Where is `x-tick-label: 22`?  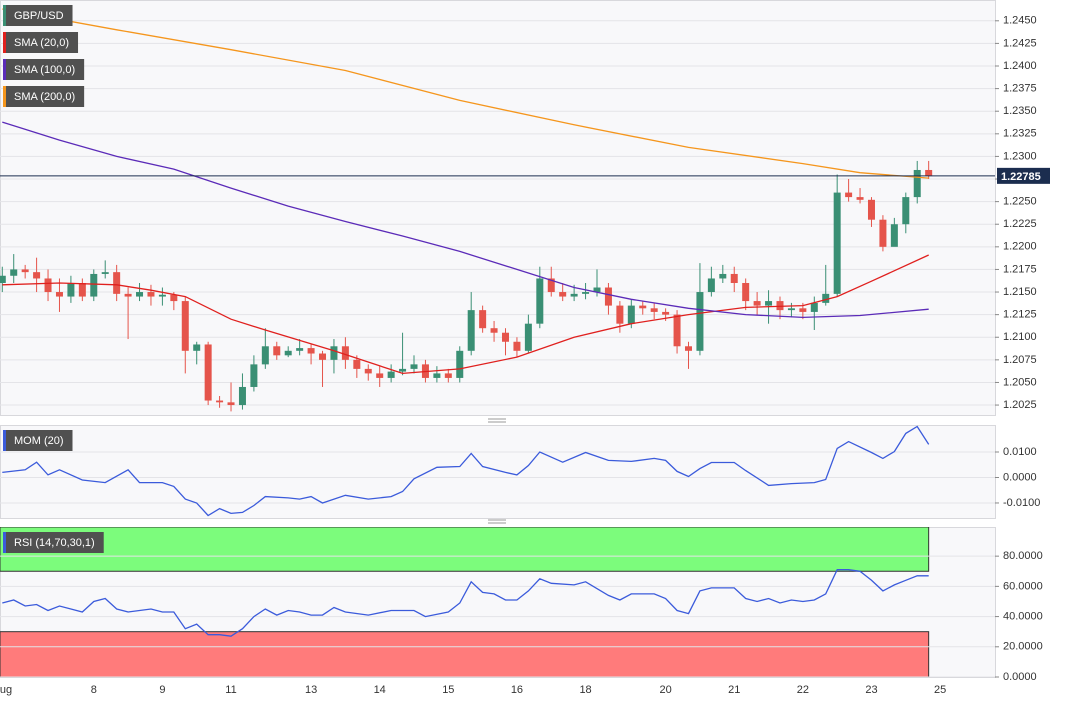
x-tick-label: 22 is located at coordinates (803, 690).